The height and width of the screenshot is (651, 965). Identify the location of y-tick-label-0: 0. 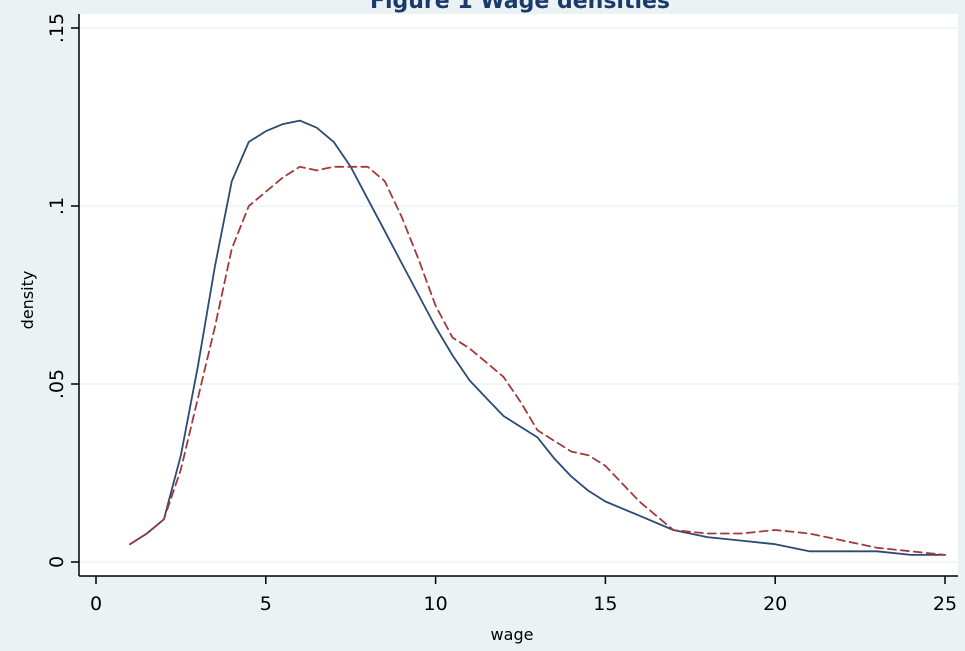
(57, 562).